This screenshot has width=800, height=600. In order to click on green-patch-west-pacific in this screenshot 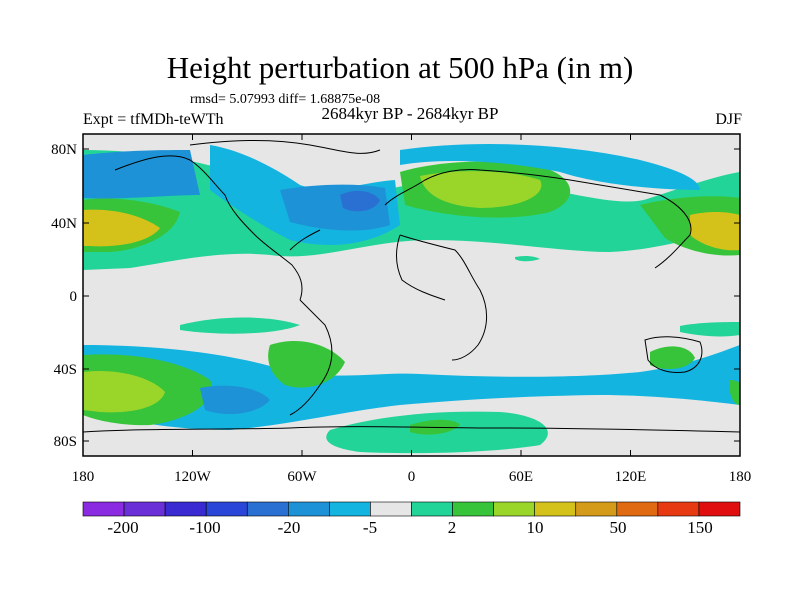, I will do `click(710, 329)`.